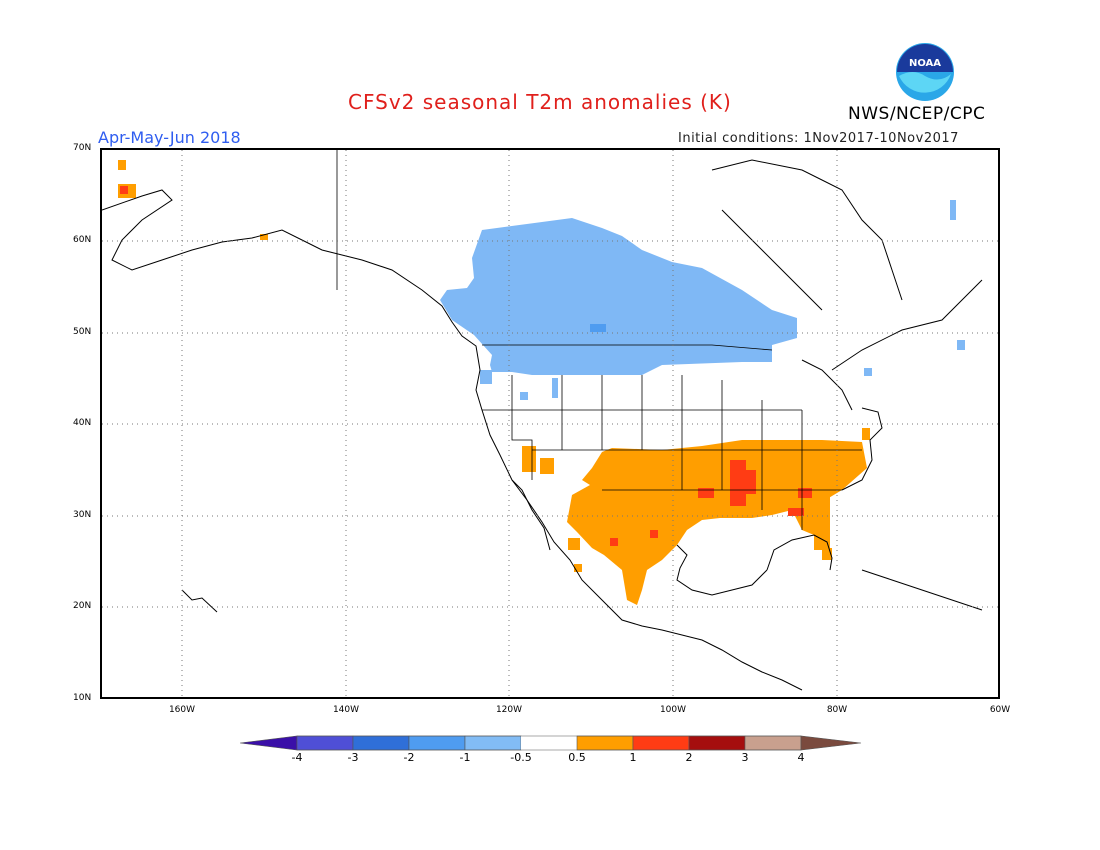  I want to click on lon-label: 140W, so click(346, 710).